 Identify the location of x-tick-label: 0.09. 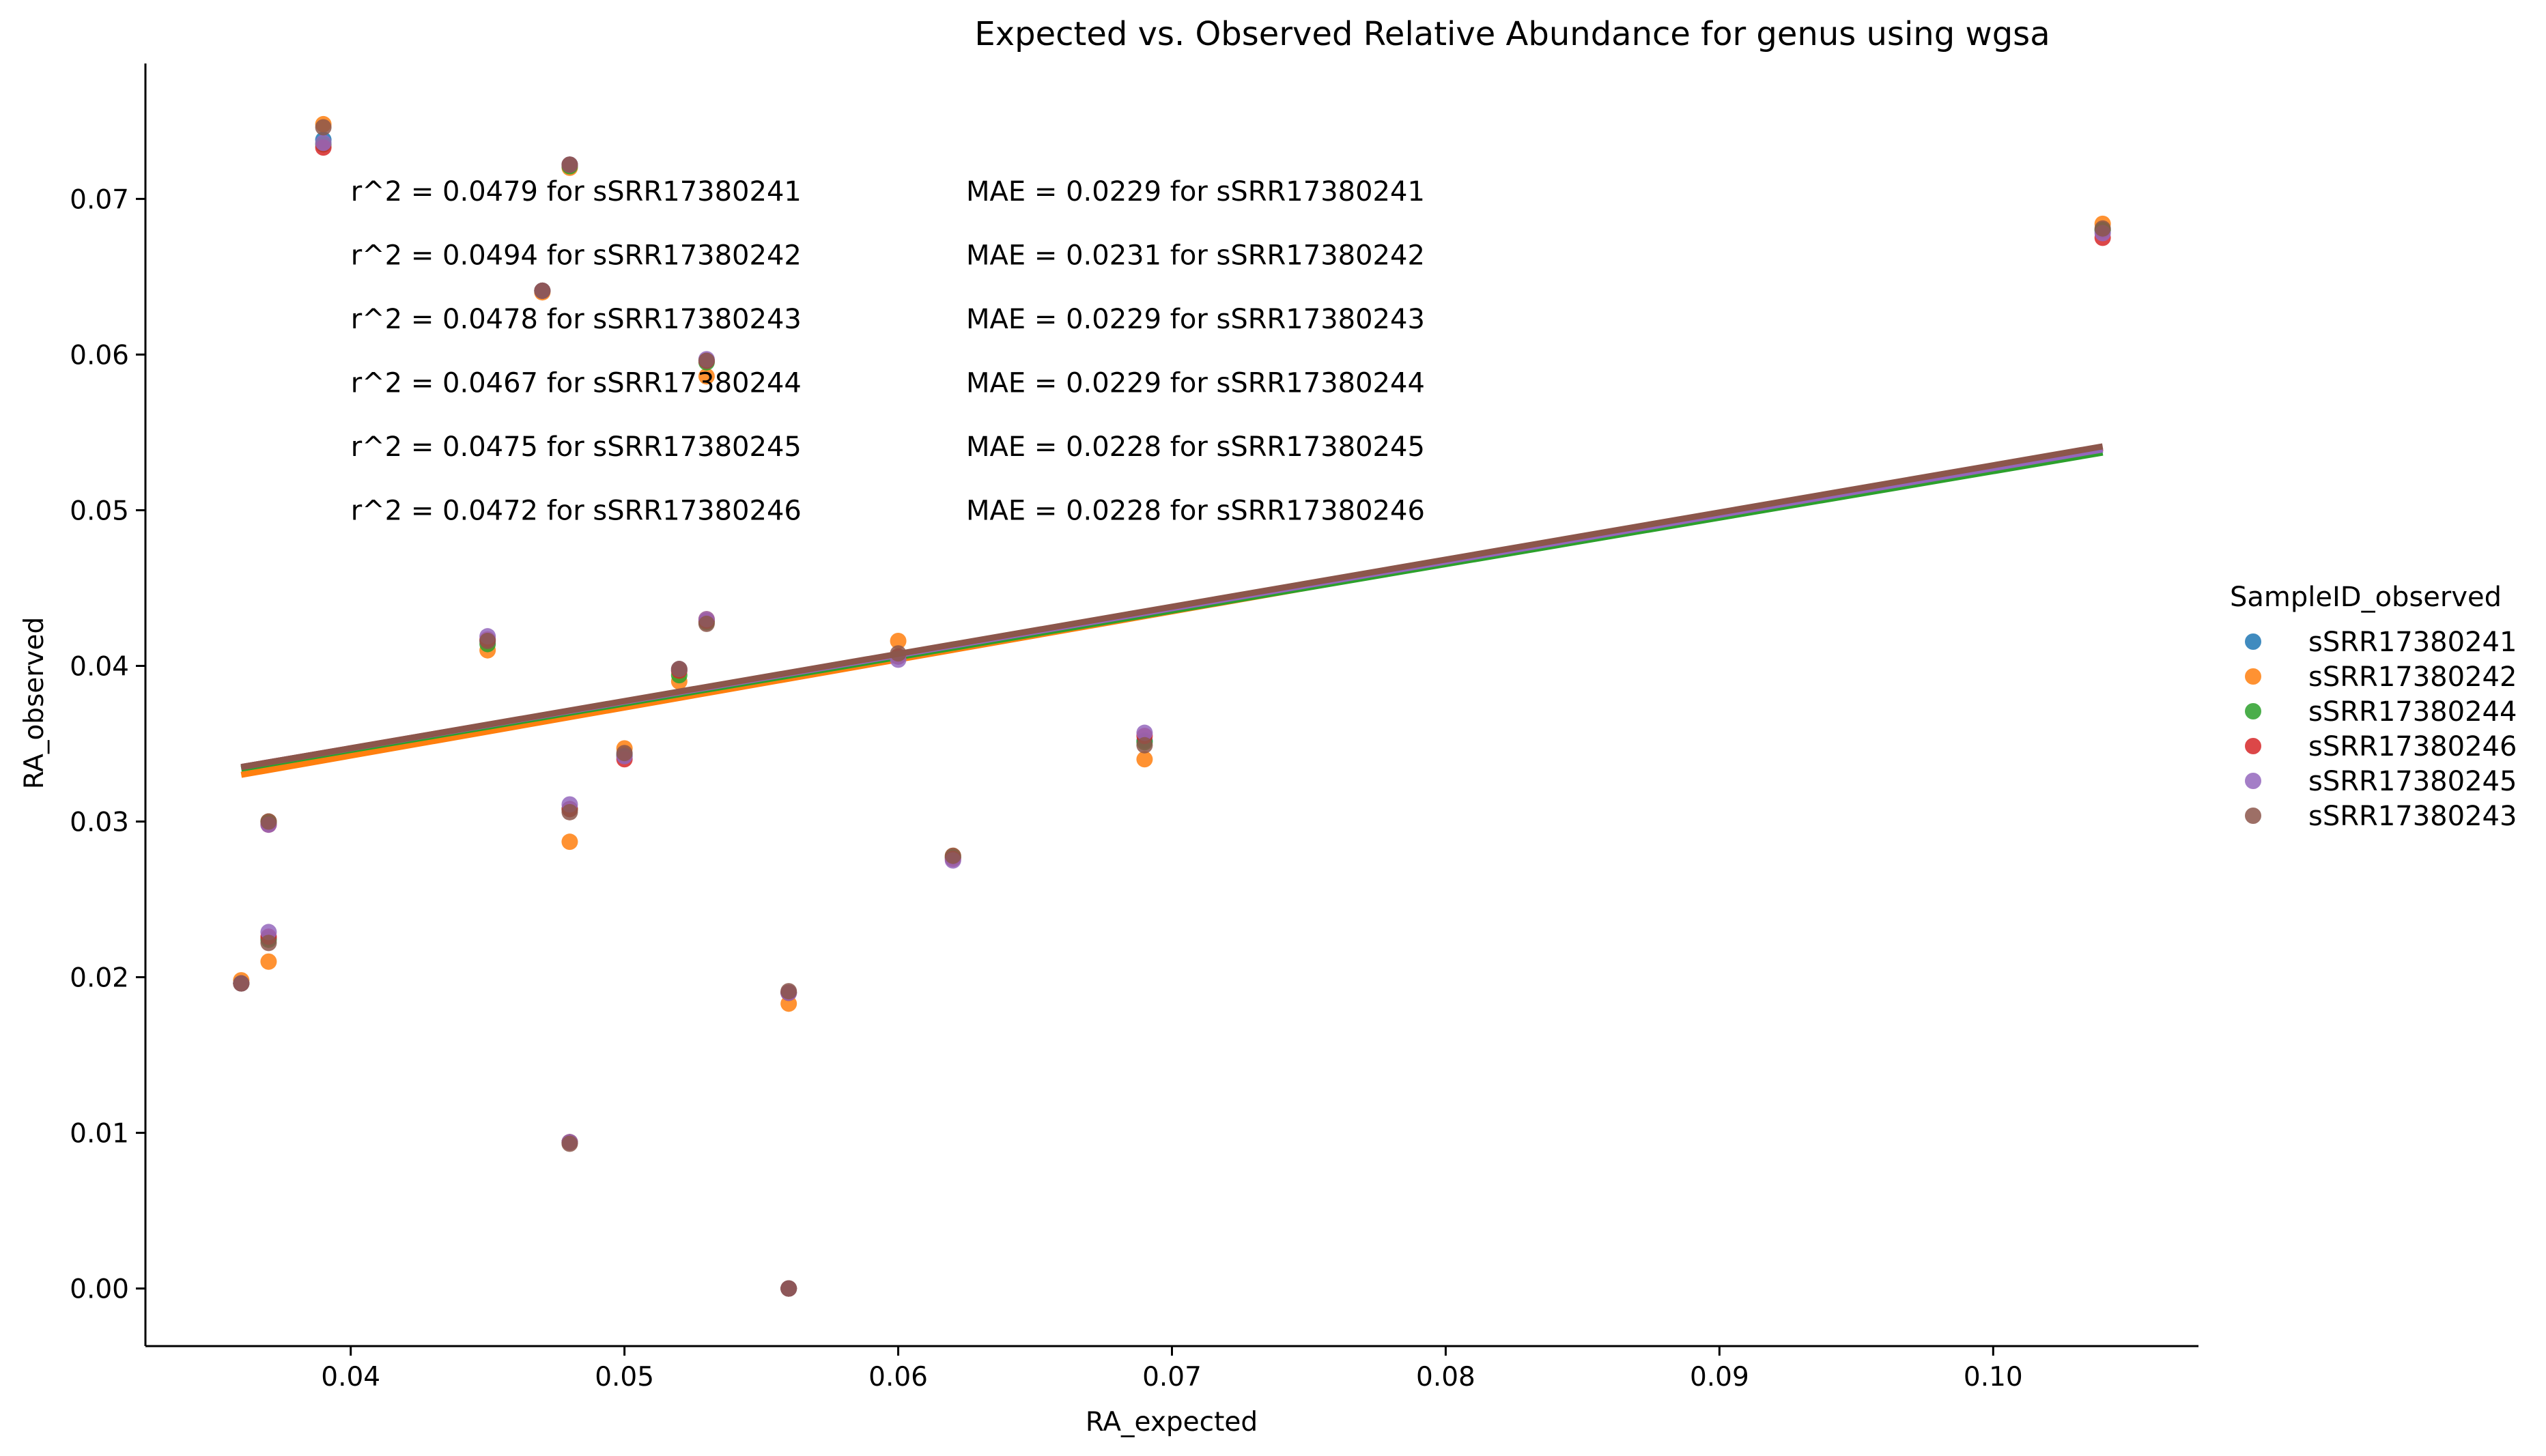
(1719, 1377).